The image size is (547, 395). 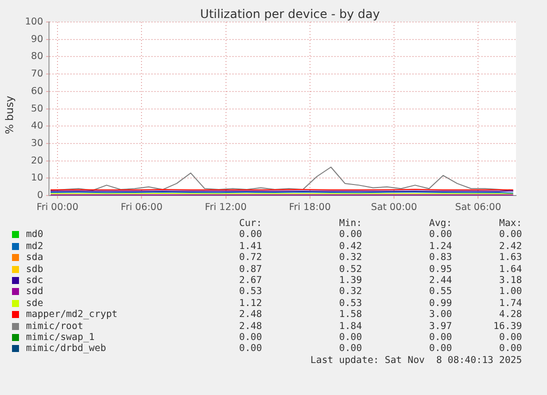 I want to click on legend-label: mimic/swap_1, so click(x=60, y=338).